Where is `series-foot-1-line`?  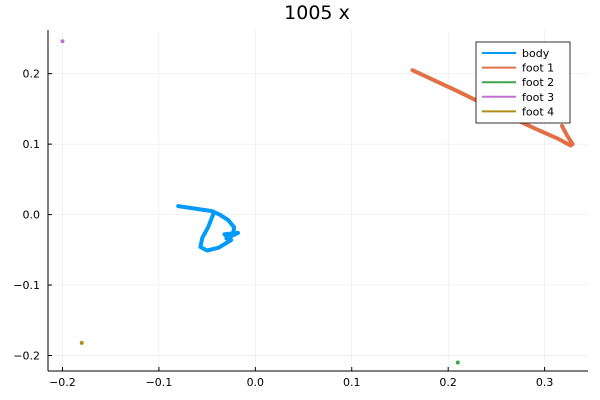 series-foot-1-line is located at coordinates (492, 108).